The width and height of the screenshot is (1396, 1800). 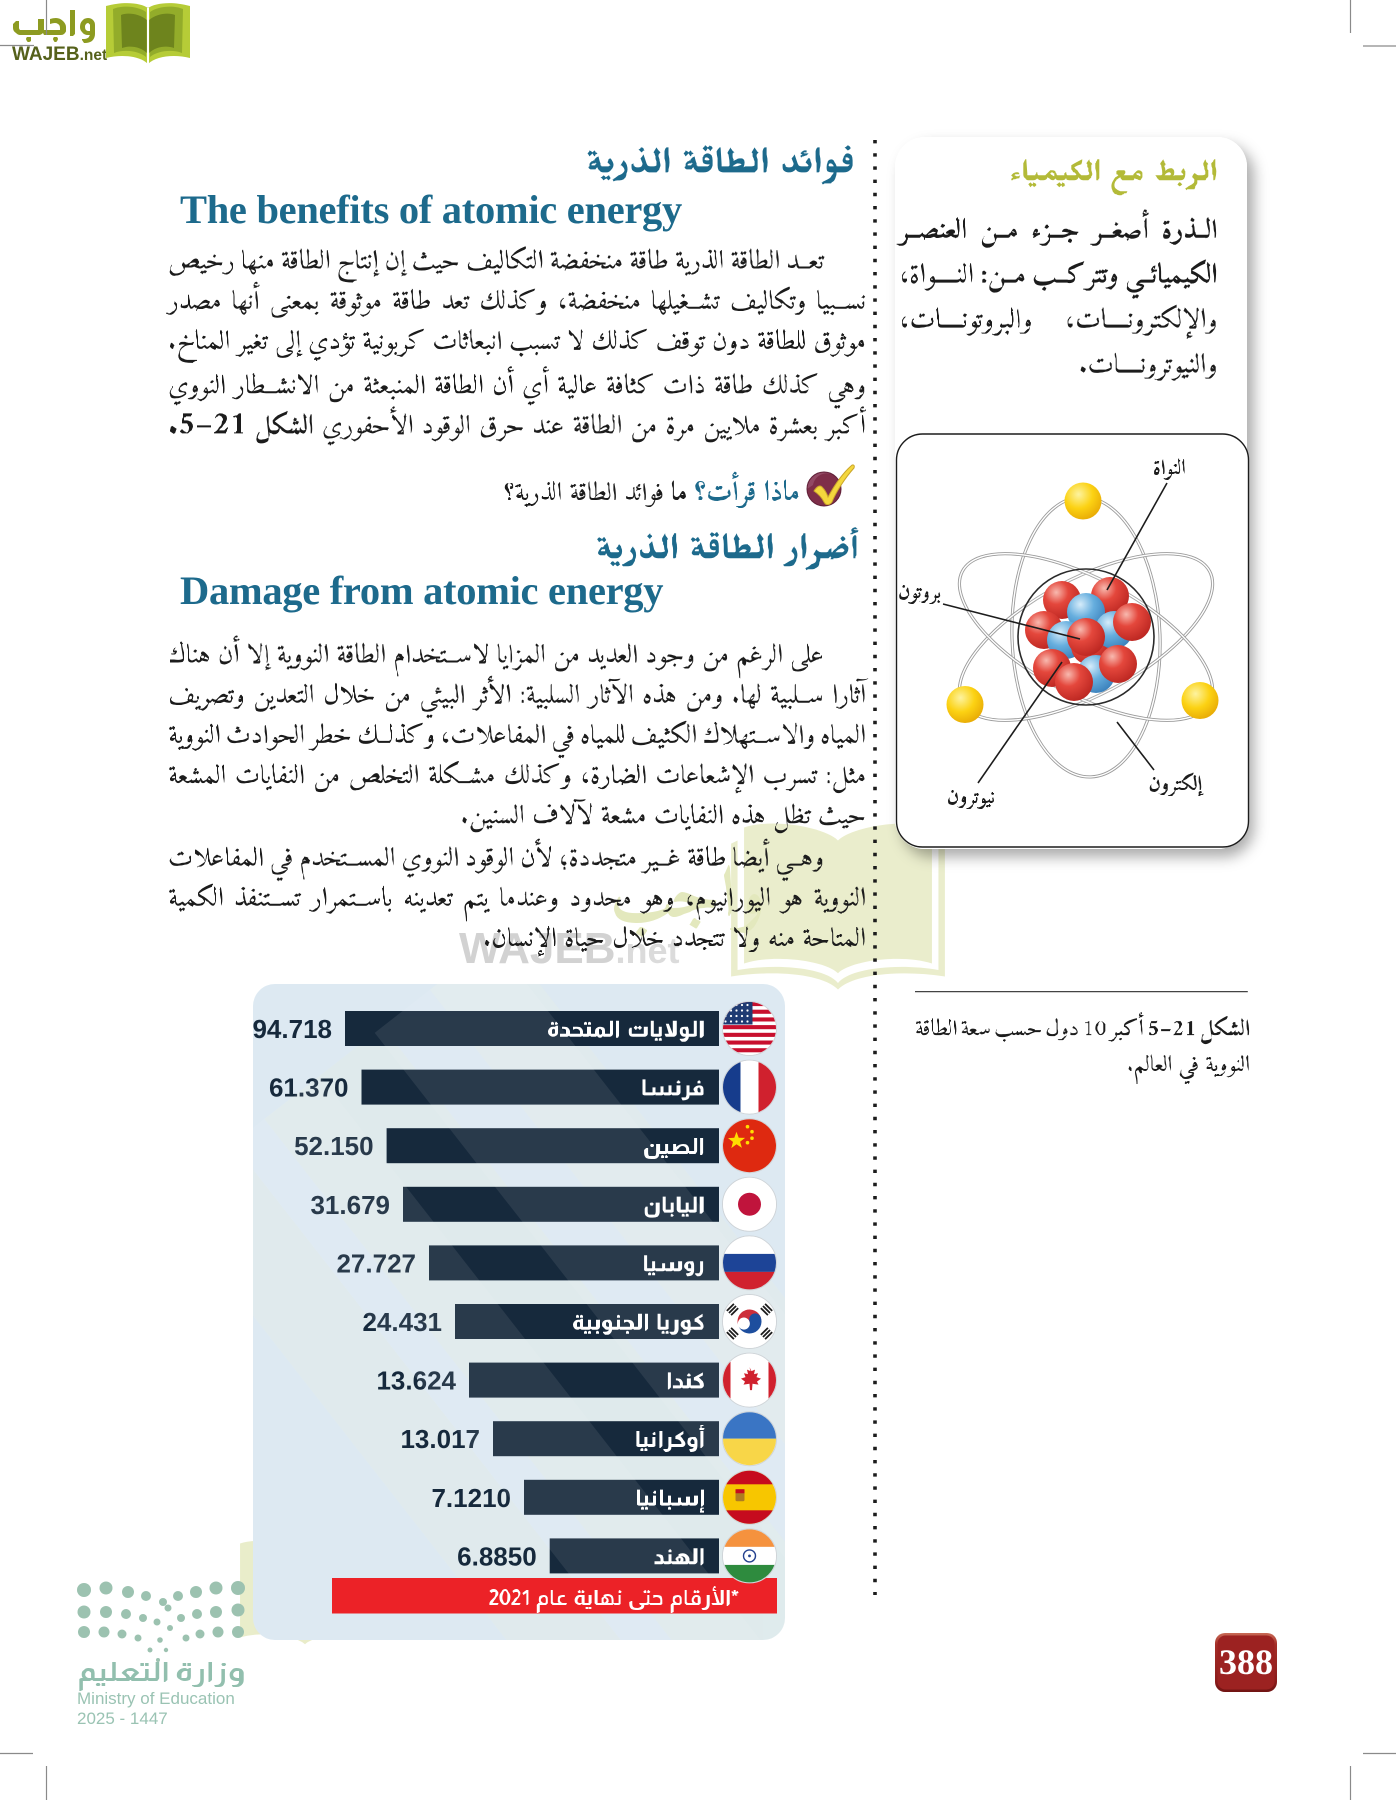 I want to click on svg-text: 7.1210, so click(x=471, y=1498).